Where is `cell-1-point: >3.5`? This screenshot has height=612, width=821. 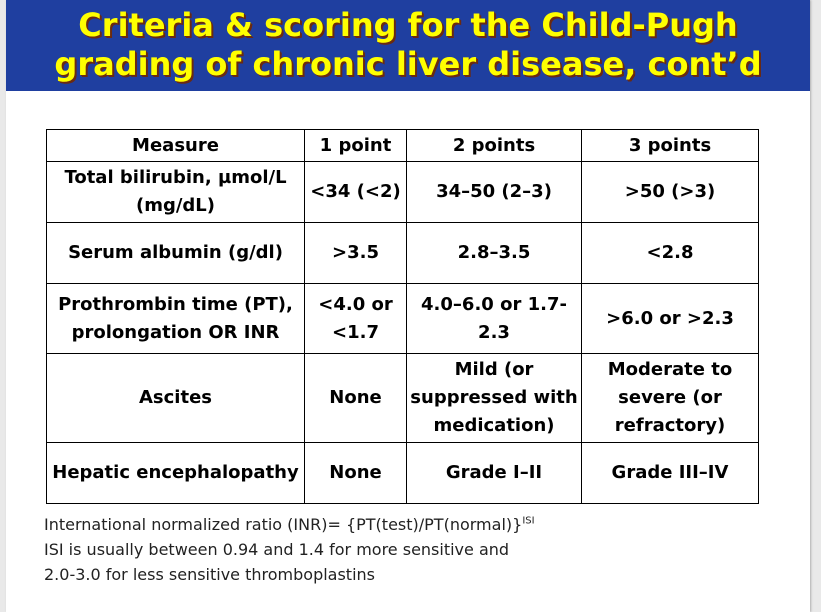 cell-1-point: >3.5 is located at coordinates (355, 253).